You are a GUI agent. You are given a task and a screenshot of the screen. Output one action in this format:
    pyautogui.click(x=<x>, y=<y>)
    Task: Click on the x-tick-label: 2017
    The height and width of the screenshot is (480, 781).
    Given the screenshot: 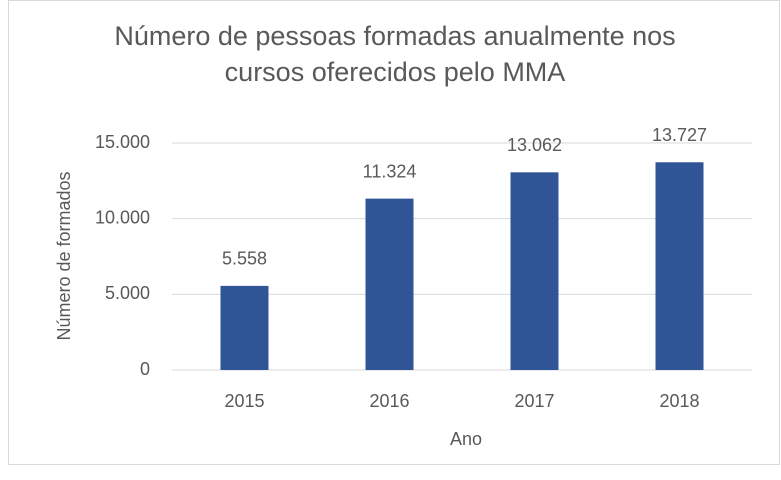 What is the action you would take?
    pyautogui.click(x=534, y=401)
    